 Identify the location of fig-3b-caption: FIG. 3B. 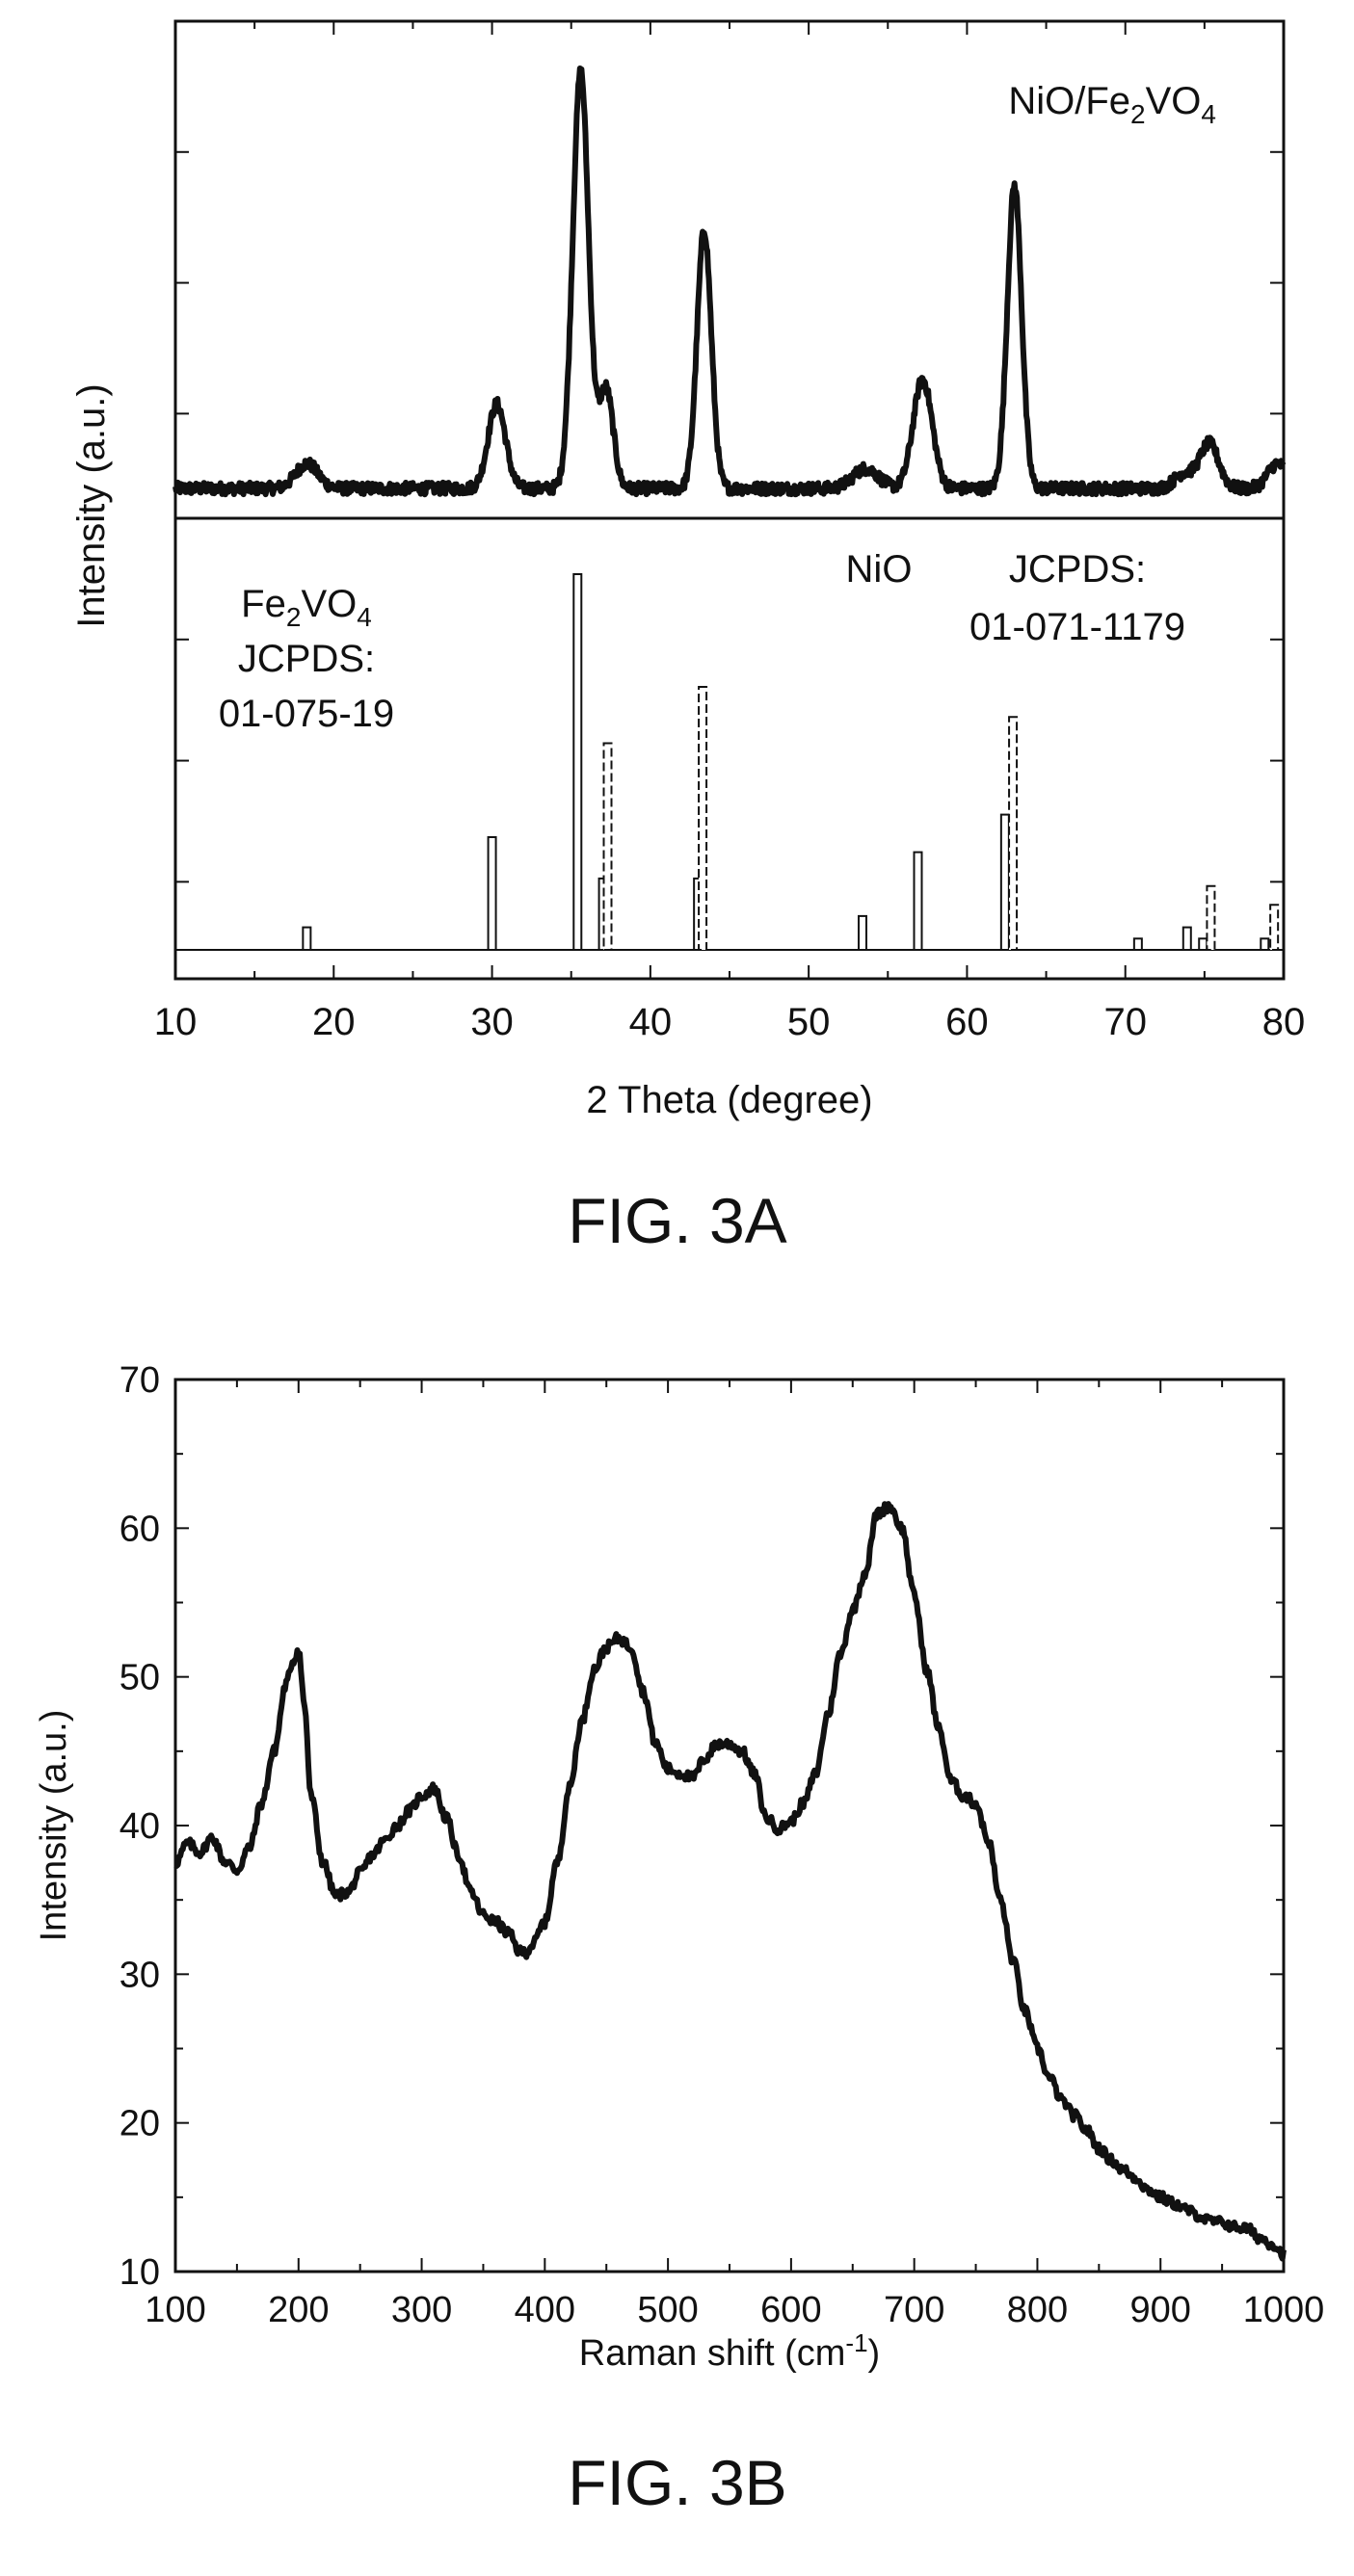
(677, 2483).